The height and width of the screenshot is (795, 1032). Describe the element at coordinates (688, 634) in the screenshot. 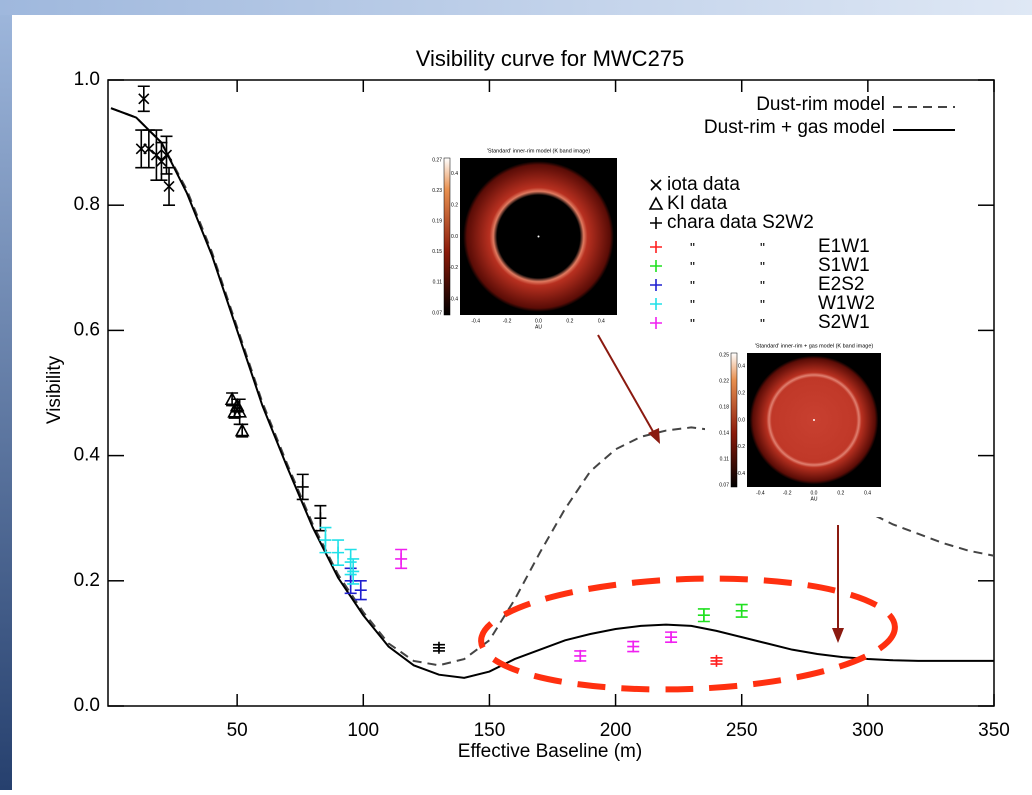

I see `highlight-ellipse` at that location.